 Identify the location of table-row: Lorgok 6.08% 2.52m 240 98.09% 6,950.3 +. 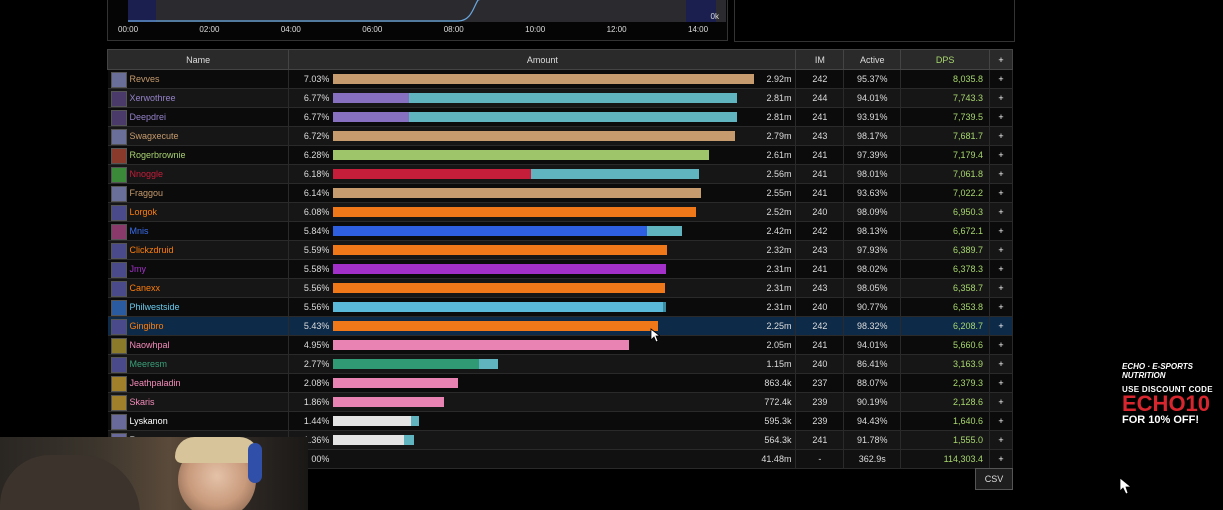
(560, 212).